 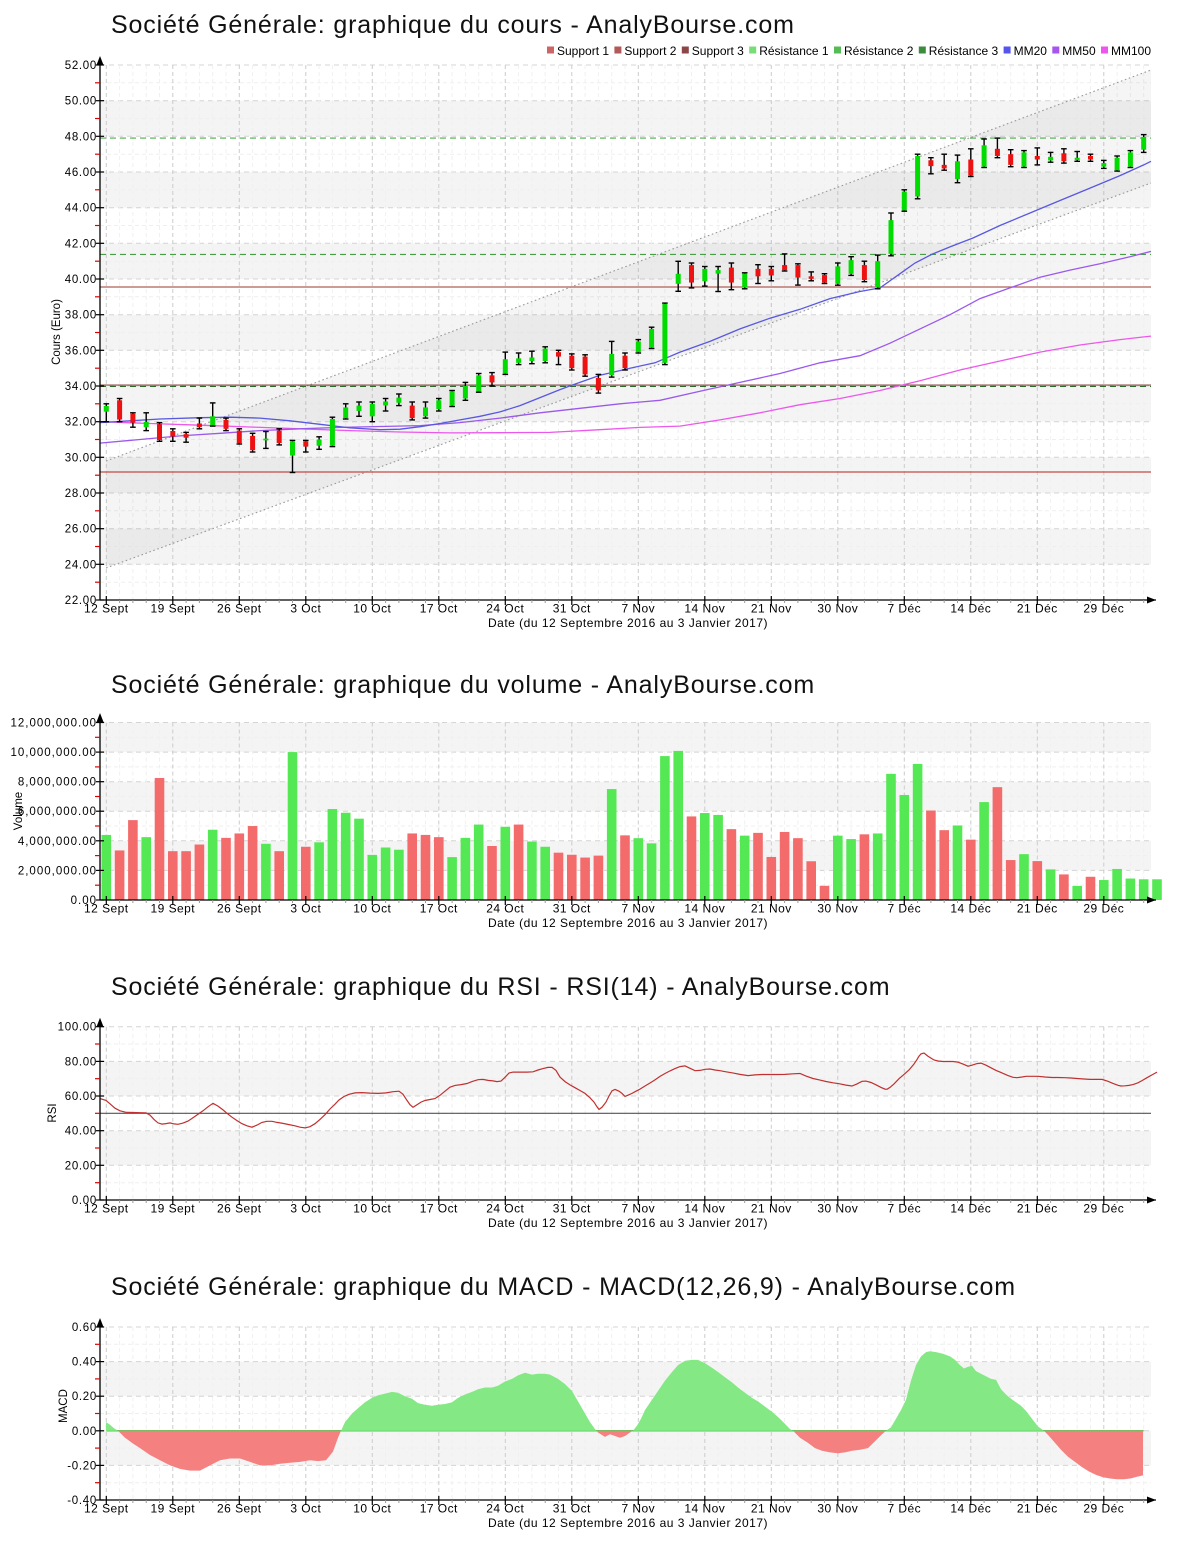 I want to click on svg-text: MACD, so click(x=64, y=1406).